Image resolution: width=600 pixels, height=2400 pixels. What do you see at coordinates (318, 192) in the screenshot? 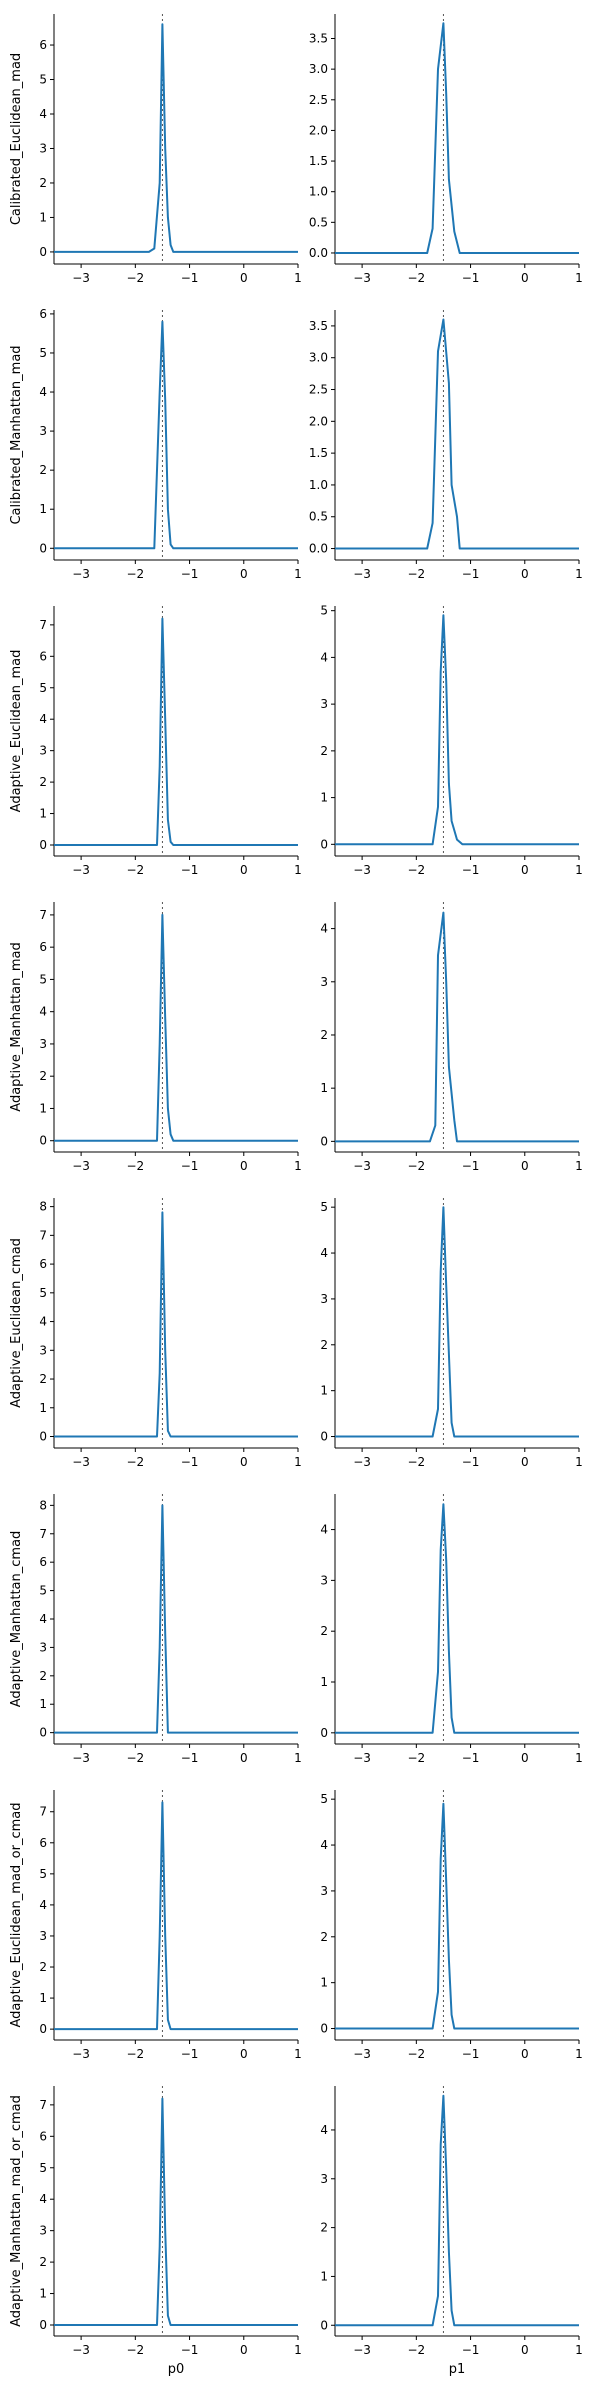
I see `y-tick-label: 1.0` at bounding box center [318, 192].